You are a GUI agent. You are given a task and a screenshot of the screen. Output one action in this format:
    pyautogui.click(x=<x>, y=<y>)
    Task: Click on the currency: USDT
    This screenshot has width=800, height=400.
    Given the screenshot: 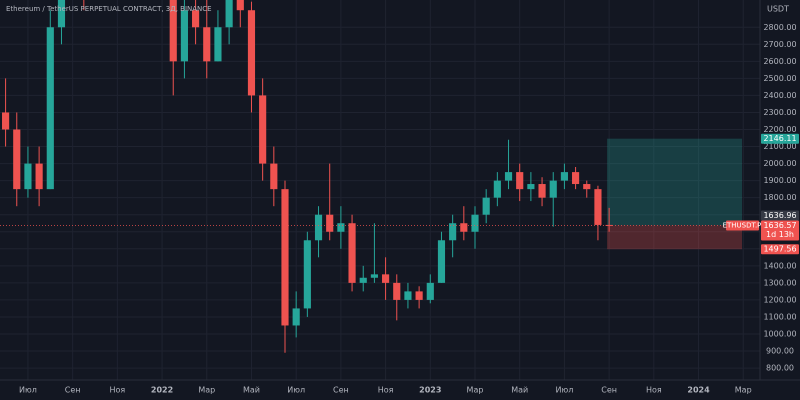 What is the action you would take?
    pyautogui.click(x=778, y=9)
    